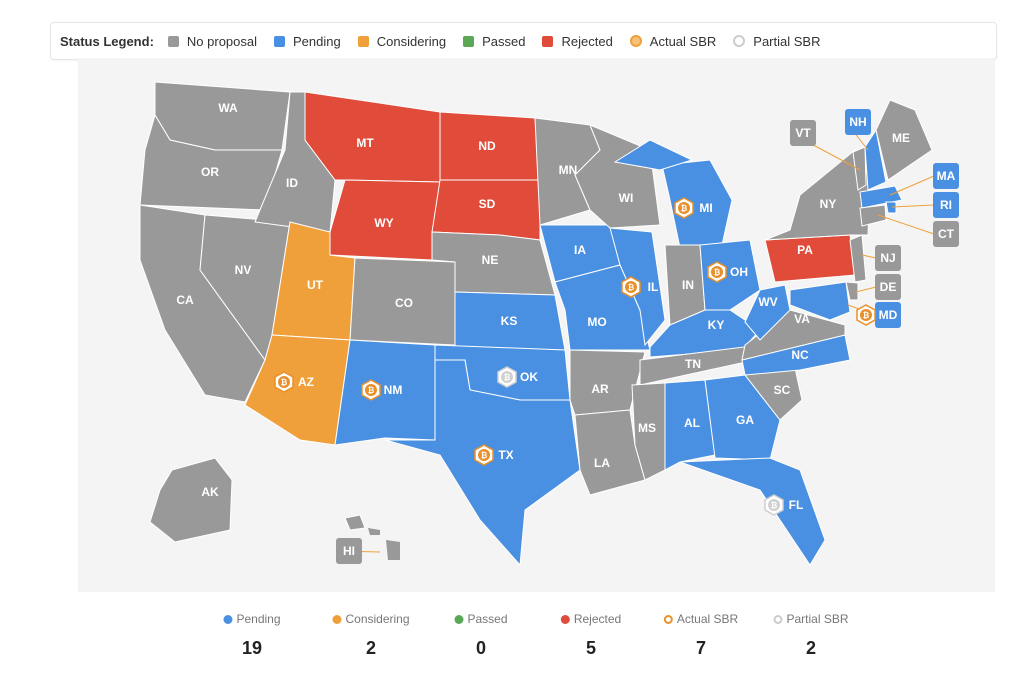 This screenshot has height=673, width=1024. I want to click on state-hi: HI, so click(368, 539).